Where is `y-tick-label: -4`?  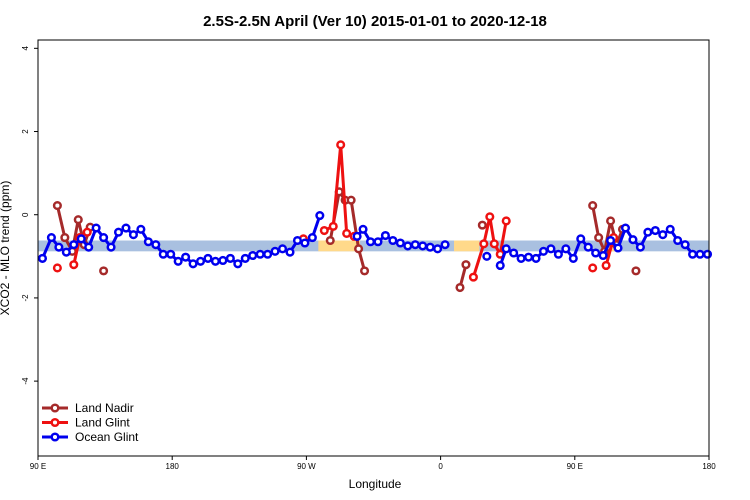
y-tick-label: -4 is located at coordinates (25, 381).